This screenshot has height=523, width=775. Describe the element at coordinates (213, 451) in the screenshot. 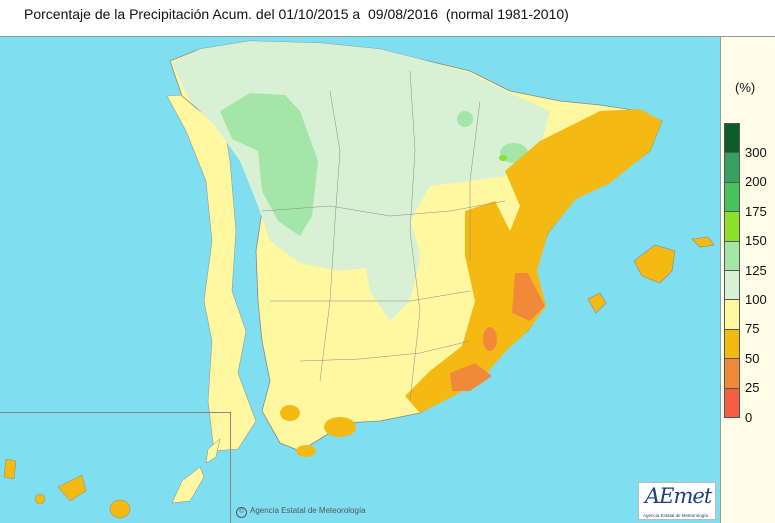

I see `lanzarote` at that location.